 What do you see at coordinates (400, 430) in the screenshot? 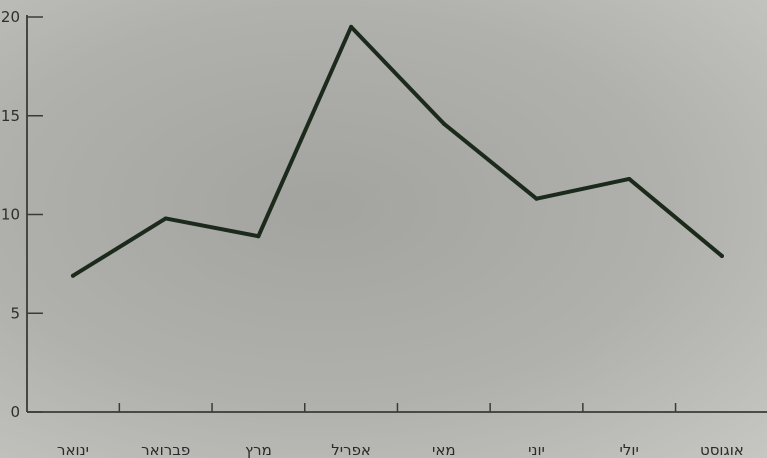
I see `x-axis-ticks: ינואר פברואר מרץ אפריל מאי יוני יולי אוגוסט` at bounding box center [400, 430].